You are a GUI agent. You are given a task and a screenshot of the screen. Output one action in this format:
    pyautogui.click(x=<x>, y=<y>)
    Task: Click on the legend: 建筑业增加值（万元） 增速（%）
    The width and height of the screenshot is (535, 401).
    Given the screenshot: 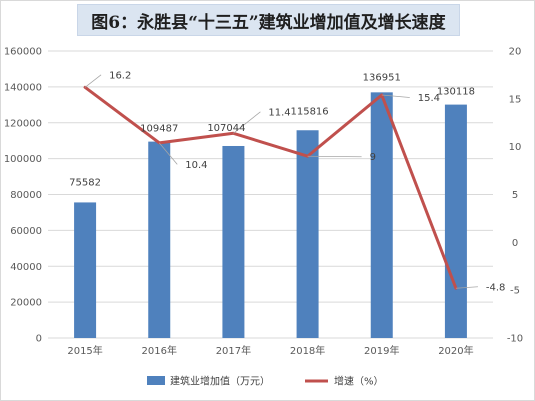 What is the action you would take?
    pyautogui.click(x=265, y=381)
    